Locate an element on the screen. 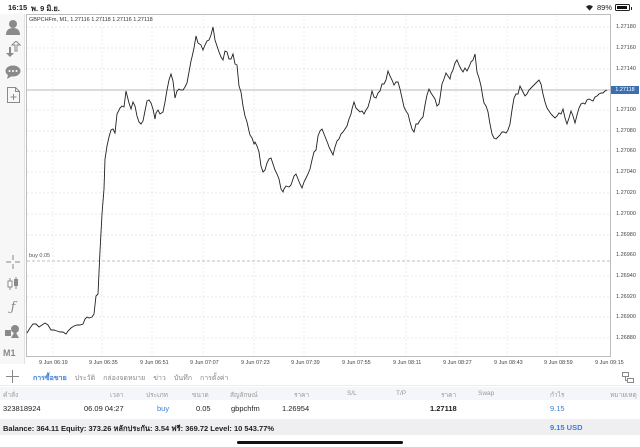 The image size is (640, 447). order-current-price: 1.27118 is located at coordinates (443, 408).